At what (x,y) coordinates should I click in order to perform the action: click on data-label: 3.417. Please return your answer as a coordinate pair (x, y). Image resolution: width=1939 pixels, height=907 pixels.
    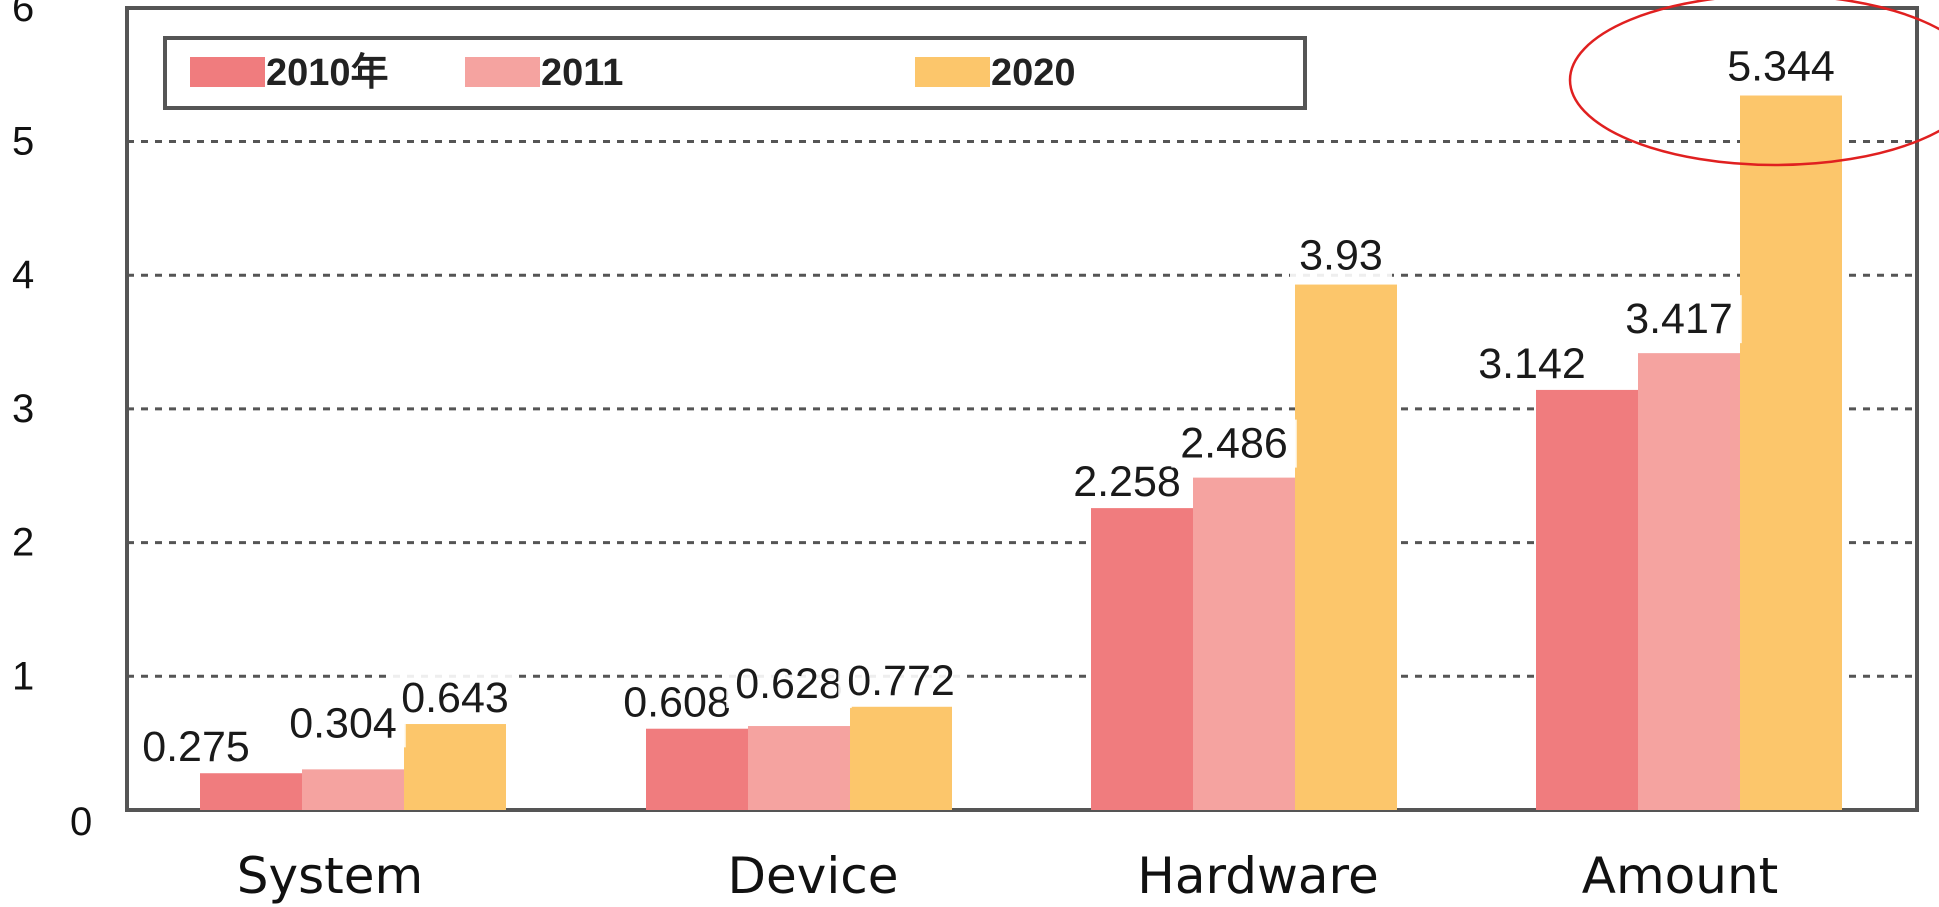
    Looking at the image, I should click on (1679, 319).